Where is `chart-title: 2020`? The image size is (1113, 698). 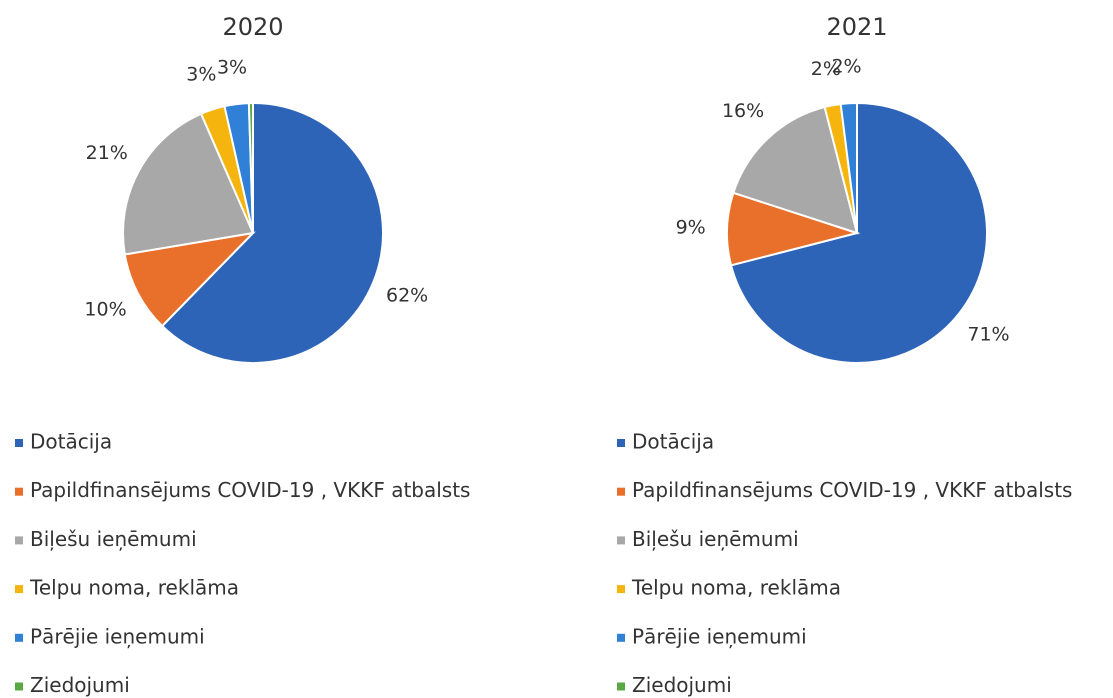 chart-title: 2020 is located at coordinates (252, 27).